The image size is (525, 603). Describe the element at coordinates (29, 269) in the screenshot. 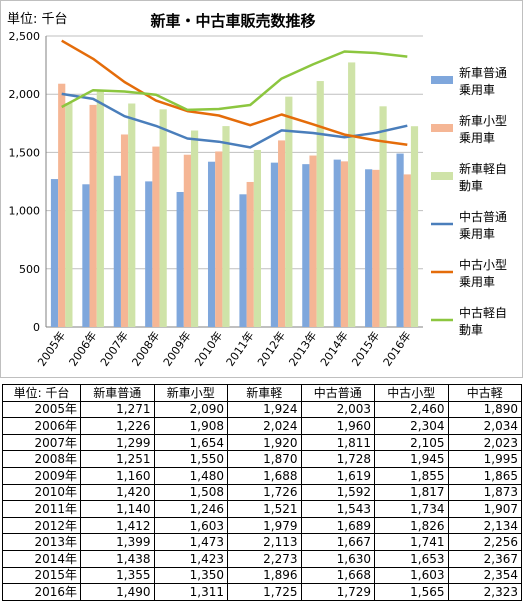

I see `y-tick-label: 500` at that location.